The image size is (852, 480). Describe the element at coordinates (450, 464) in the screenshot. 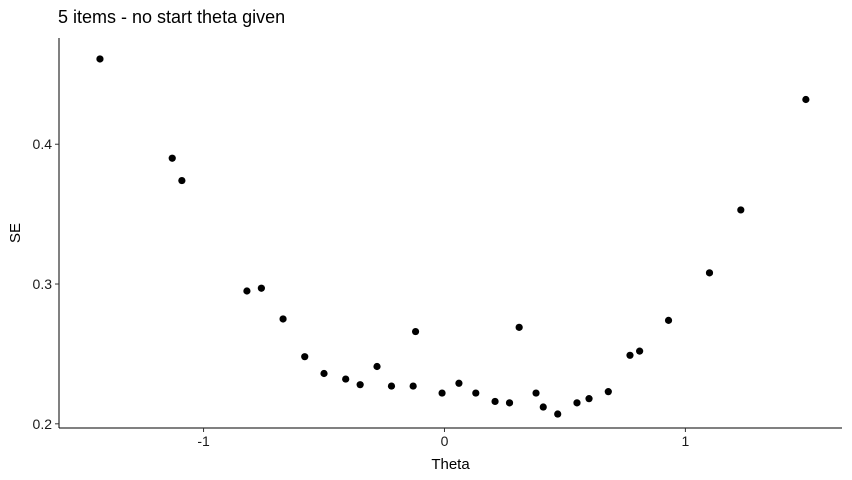

I see `x-axis-title: Theta` at that location.